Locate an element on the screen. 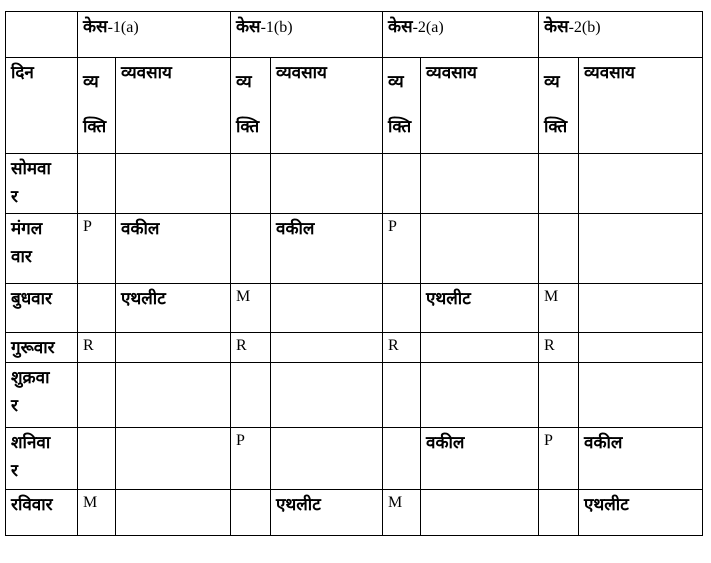  table-row: सोमवा र is located at coordinates (354, 183).